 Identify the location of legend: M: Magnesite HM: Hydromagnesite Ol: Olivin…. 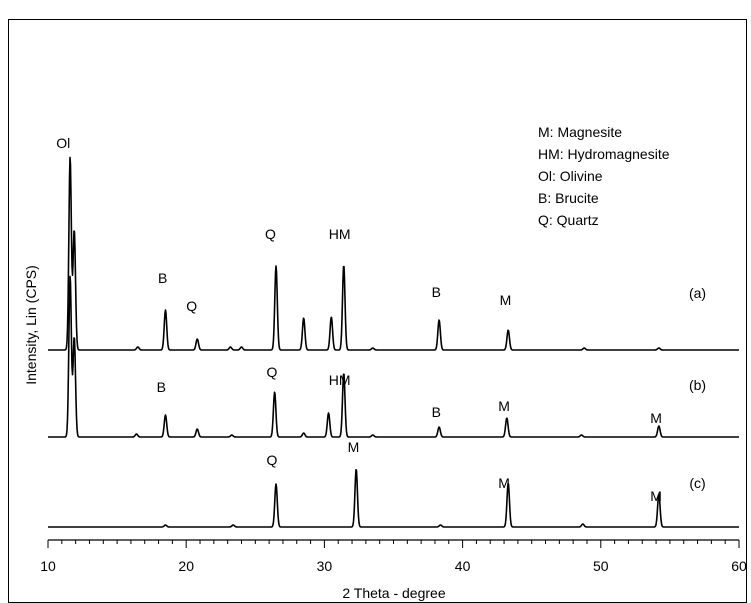
(604, 176).